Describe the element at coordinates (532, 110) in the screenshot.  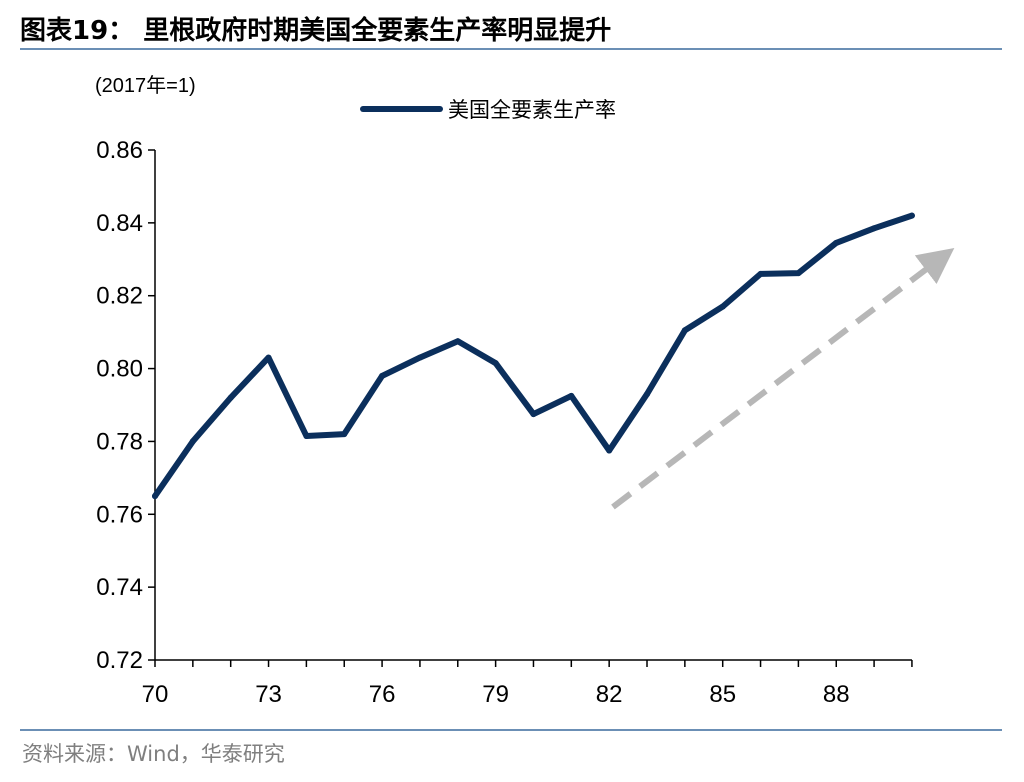
I see `legend-label: 美国全要素生产率` at that location.